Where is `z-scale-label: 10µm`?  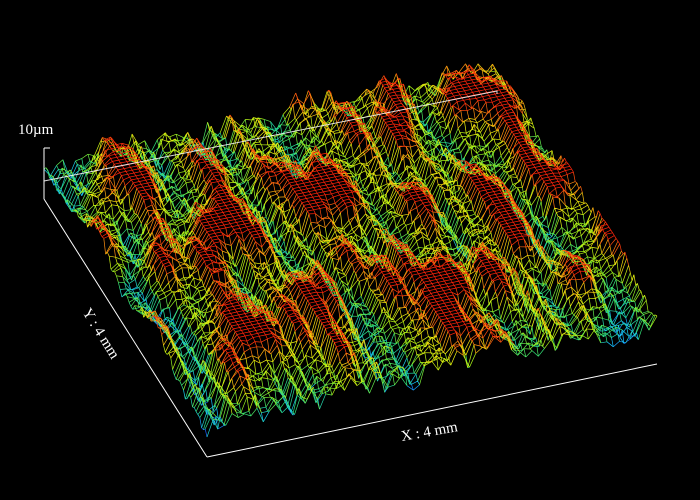 z-scale-label: 10µm is located at coordinates (36, 130).